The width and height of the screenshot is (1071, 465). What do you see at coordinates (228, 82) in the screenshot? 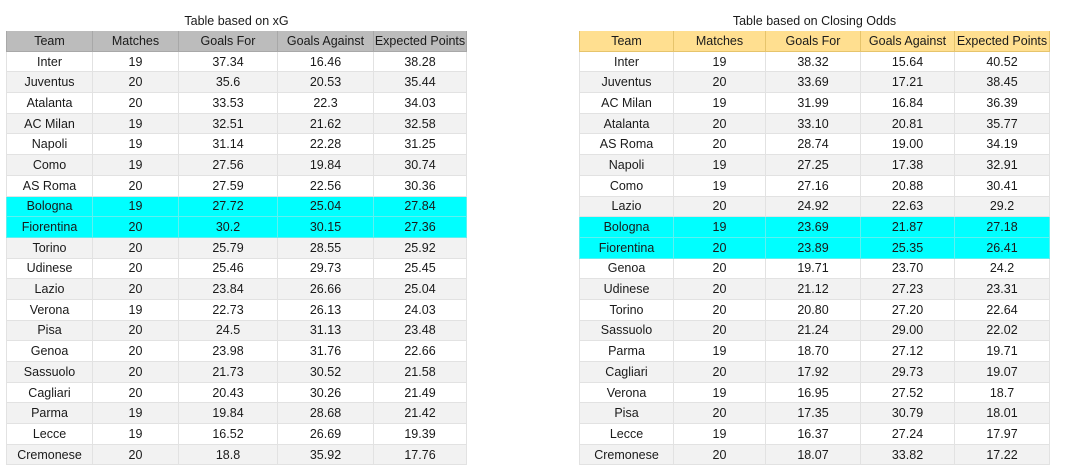
I see `cell-goals-for: 35.6` at bounding box center [228, 82].